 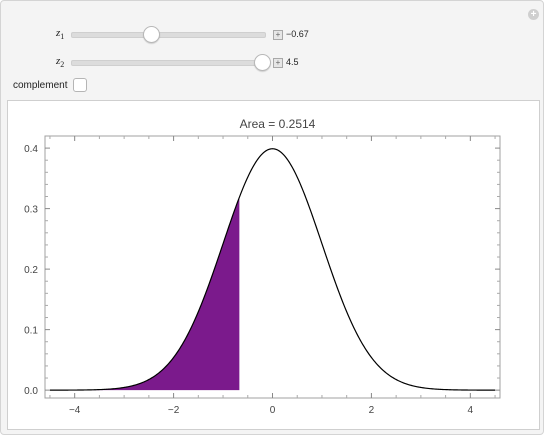 What do you see at coordinates (31, 149) in the screenshot?
I see `y-tick-label: 0.4` at bounding box center [31, 149].